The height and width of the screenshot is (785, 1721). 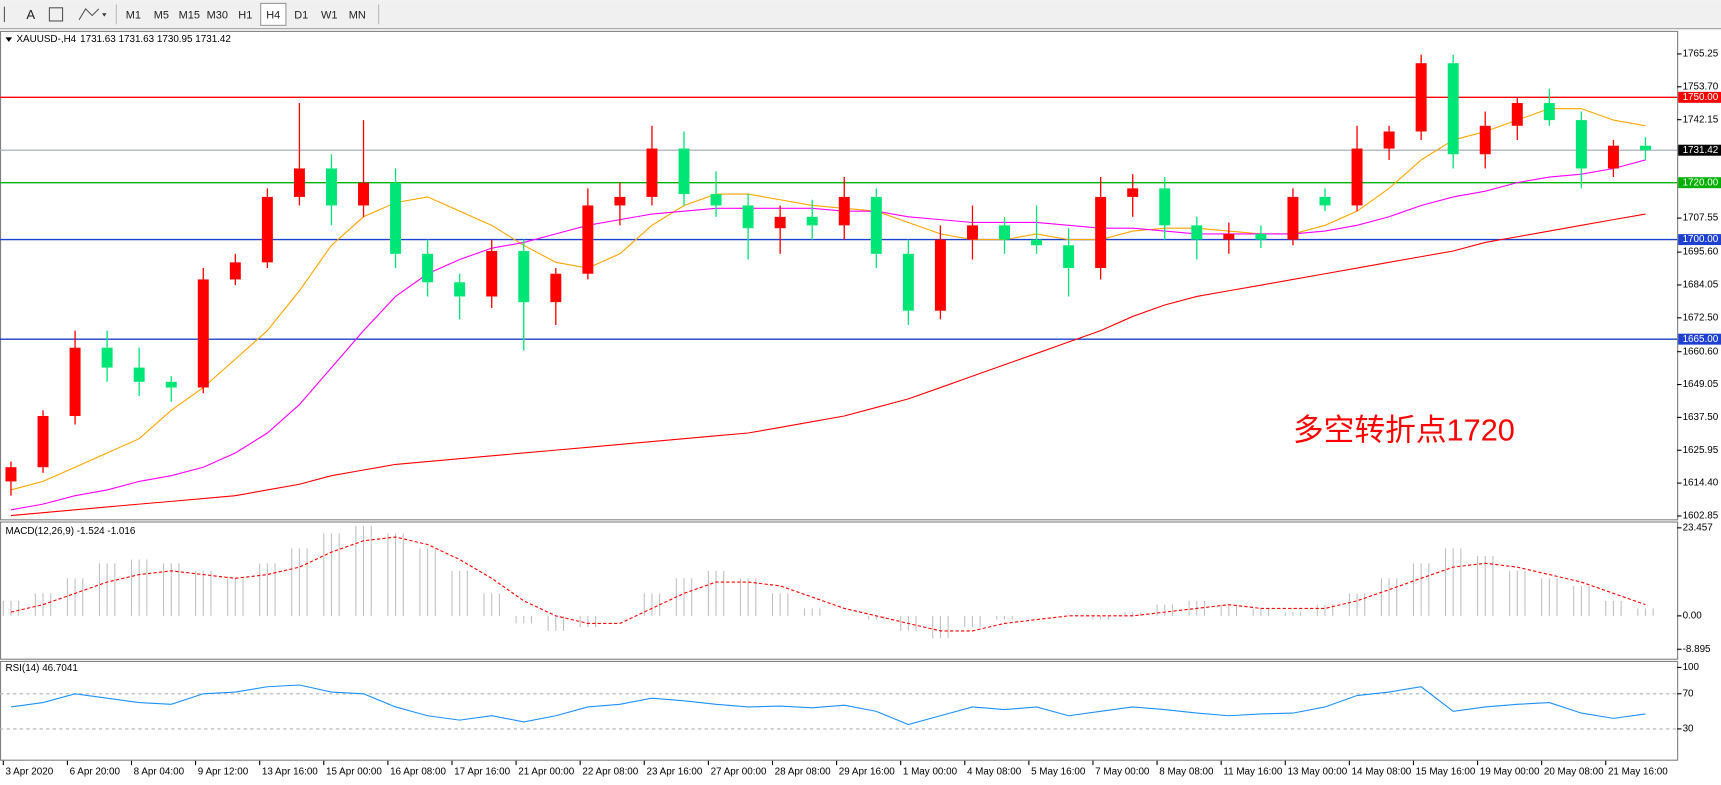 I want to click on active-timeframe-bg, so click(x=273, y=14).